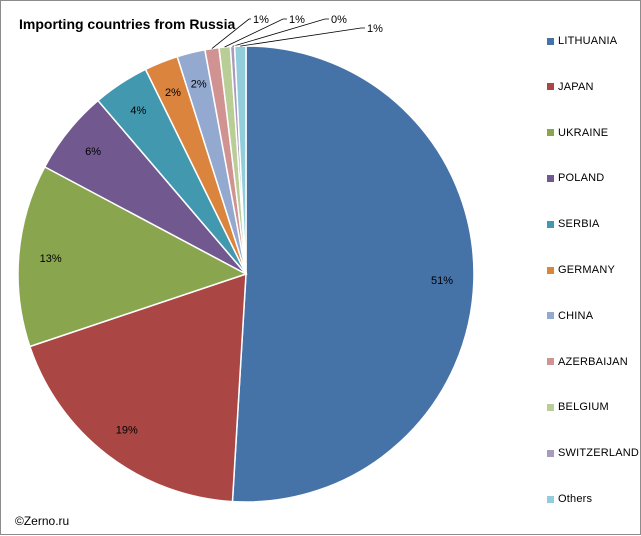 The height and width of the screenshot is (536, 641). I want to click on legend-item-serbia: SERBIA, so click(573, 224).